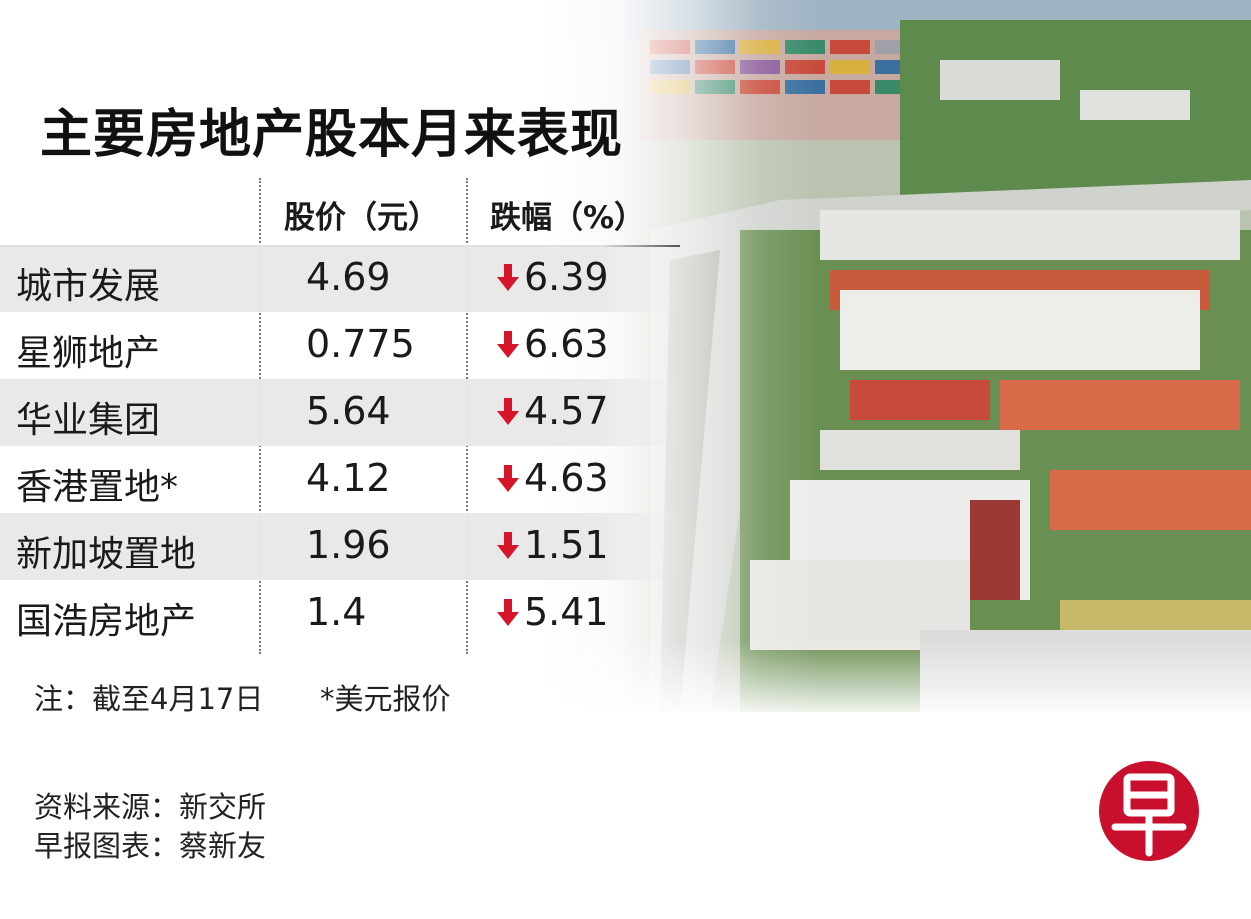  What do you see at coordinates (360, 344) in the screenshot?
I see `stock-price: 0.775` at bounding box center [360, 344].